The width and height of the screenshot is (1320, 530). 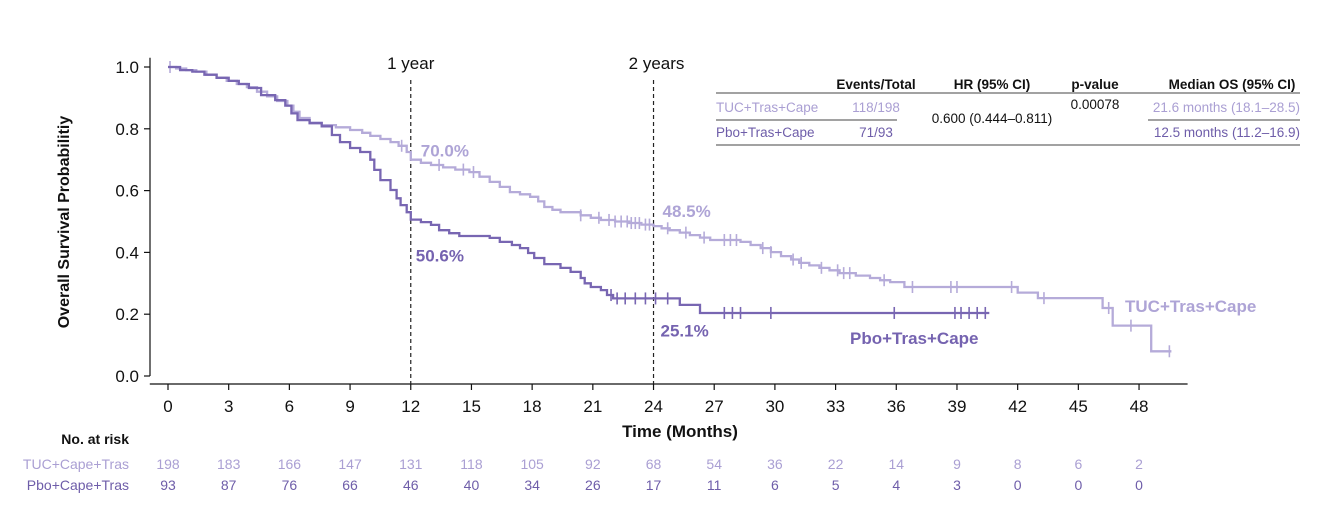 What do you see at coordinates (350, 485) in the screenshot?
I see `risk-count: 66` at bounding box center [350, 485].